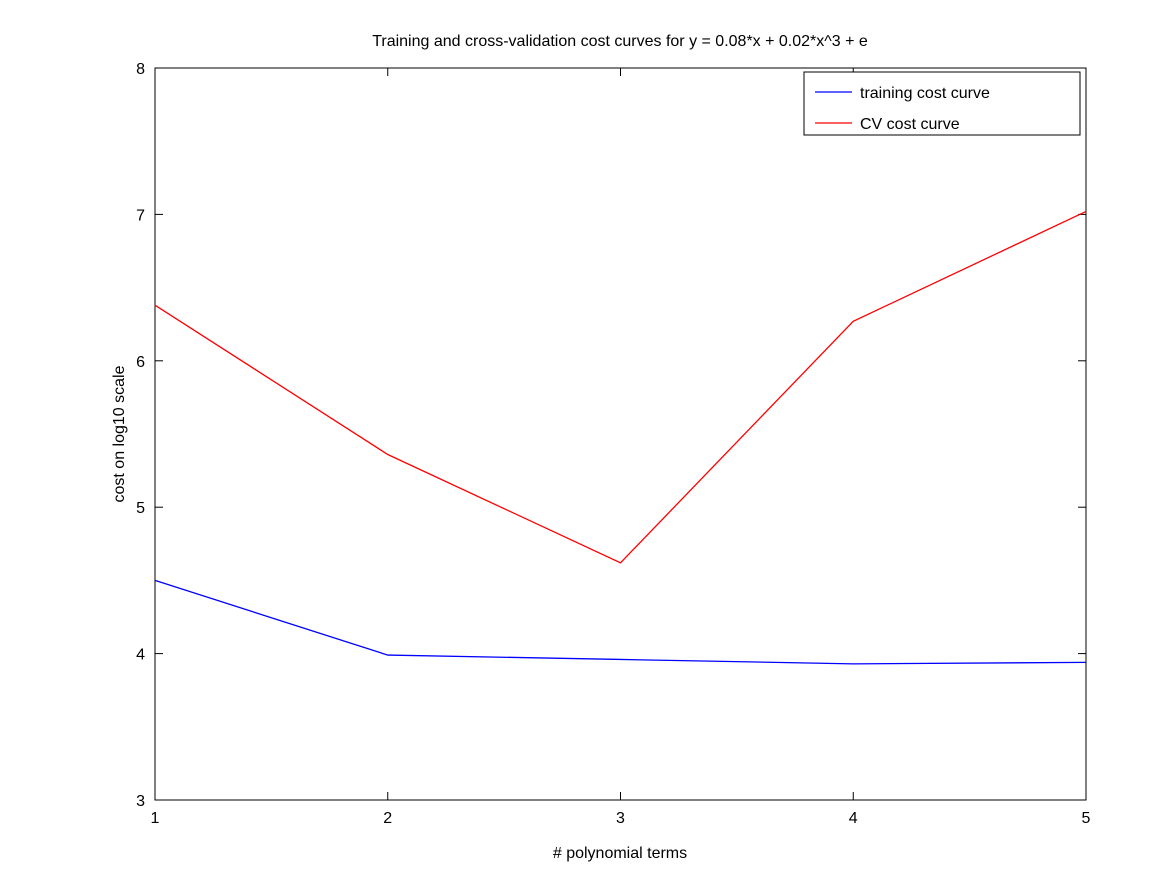 This screenshot has width=1167, height=875. I want to click on y-tick-label: 3, so click(140, 801).